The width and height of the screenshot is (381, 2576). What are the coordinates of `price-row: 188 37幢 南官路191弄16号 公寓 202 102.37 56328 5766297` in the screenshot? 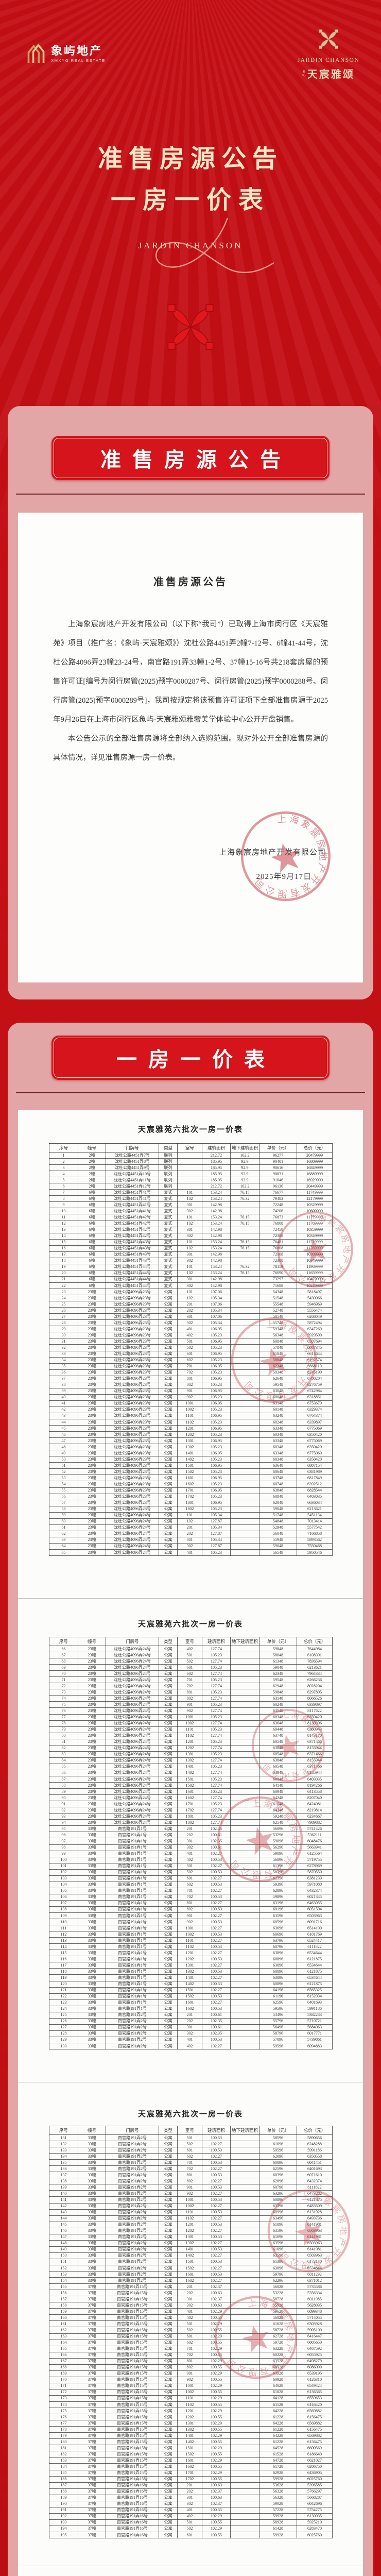 It's located at (191, 2491).